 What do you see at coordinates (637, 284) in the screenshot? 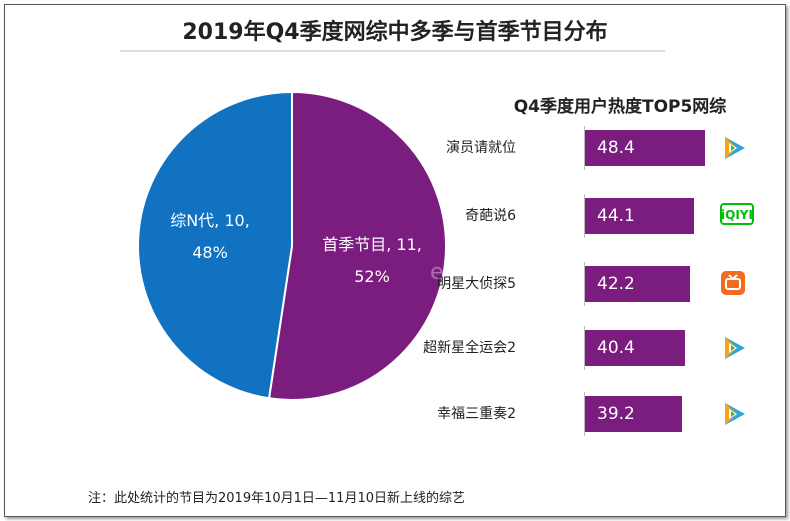
I see `bar: 42.2` at bounding box center [637, 284].